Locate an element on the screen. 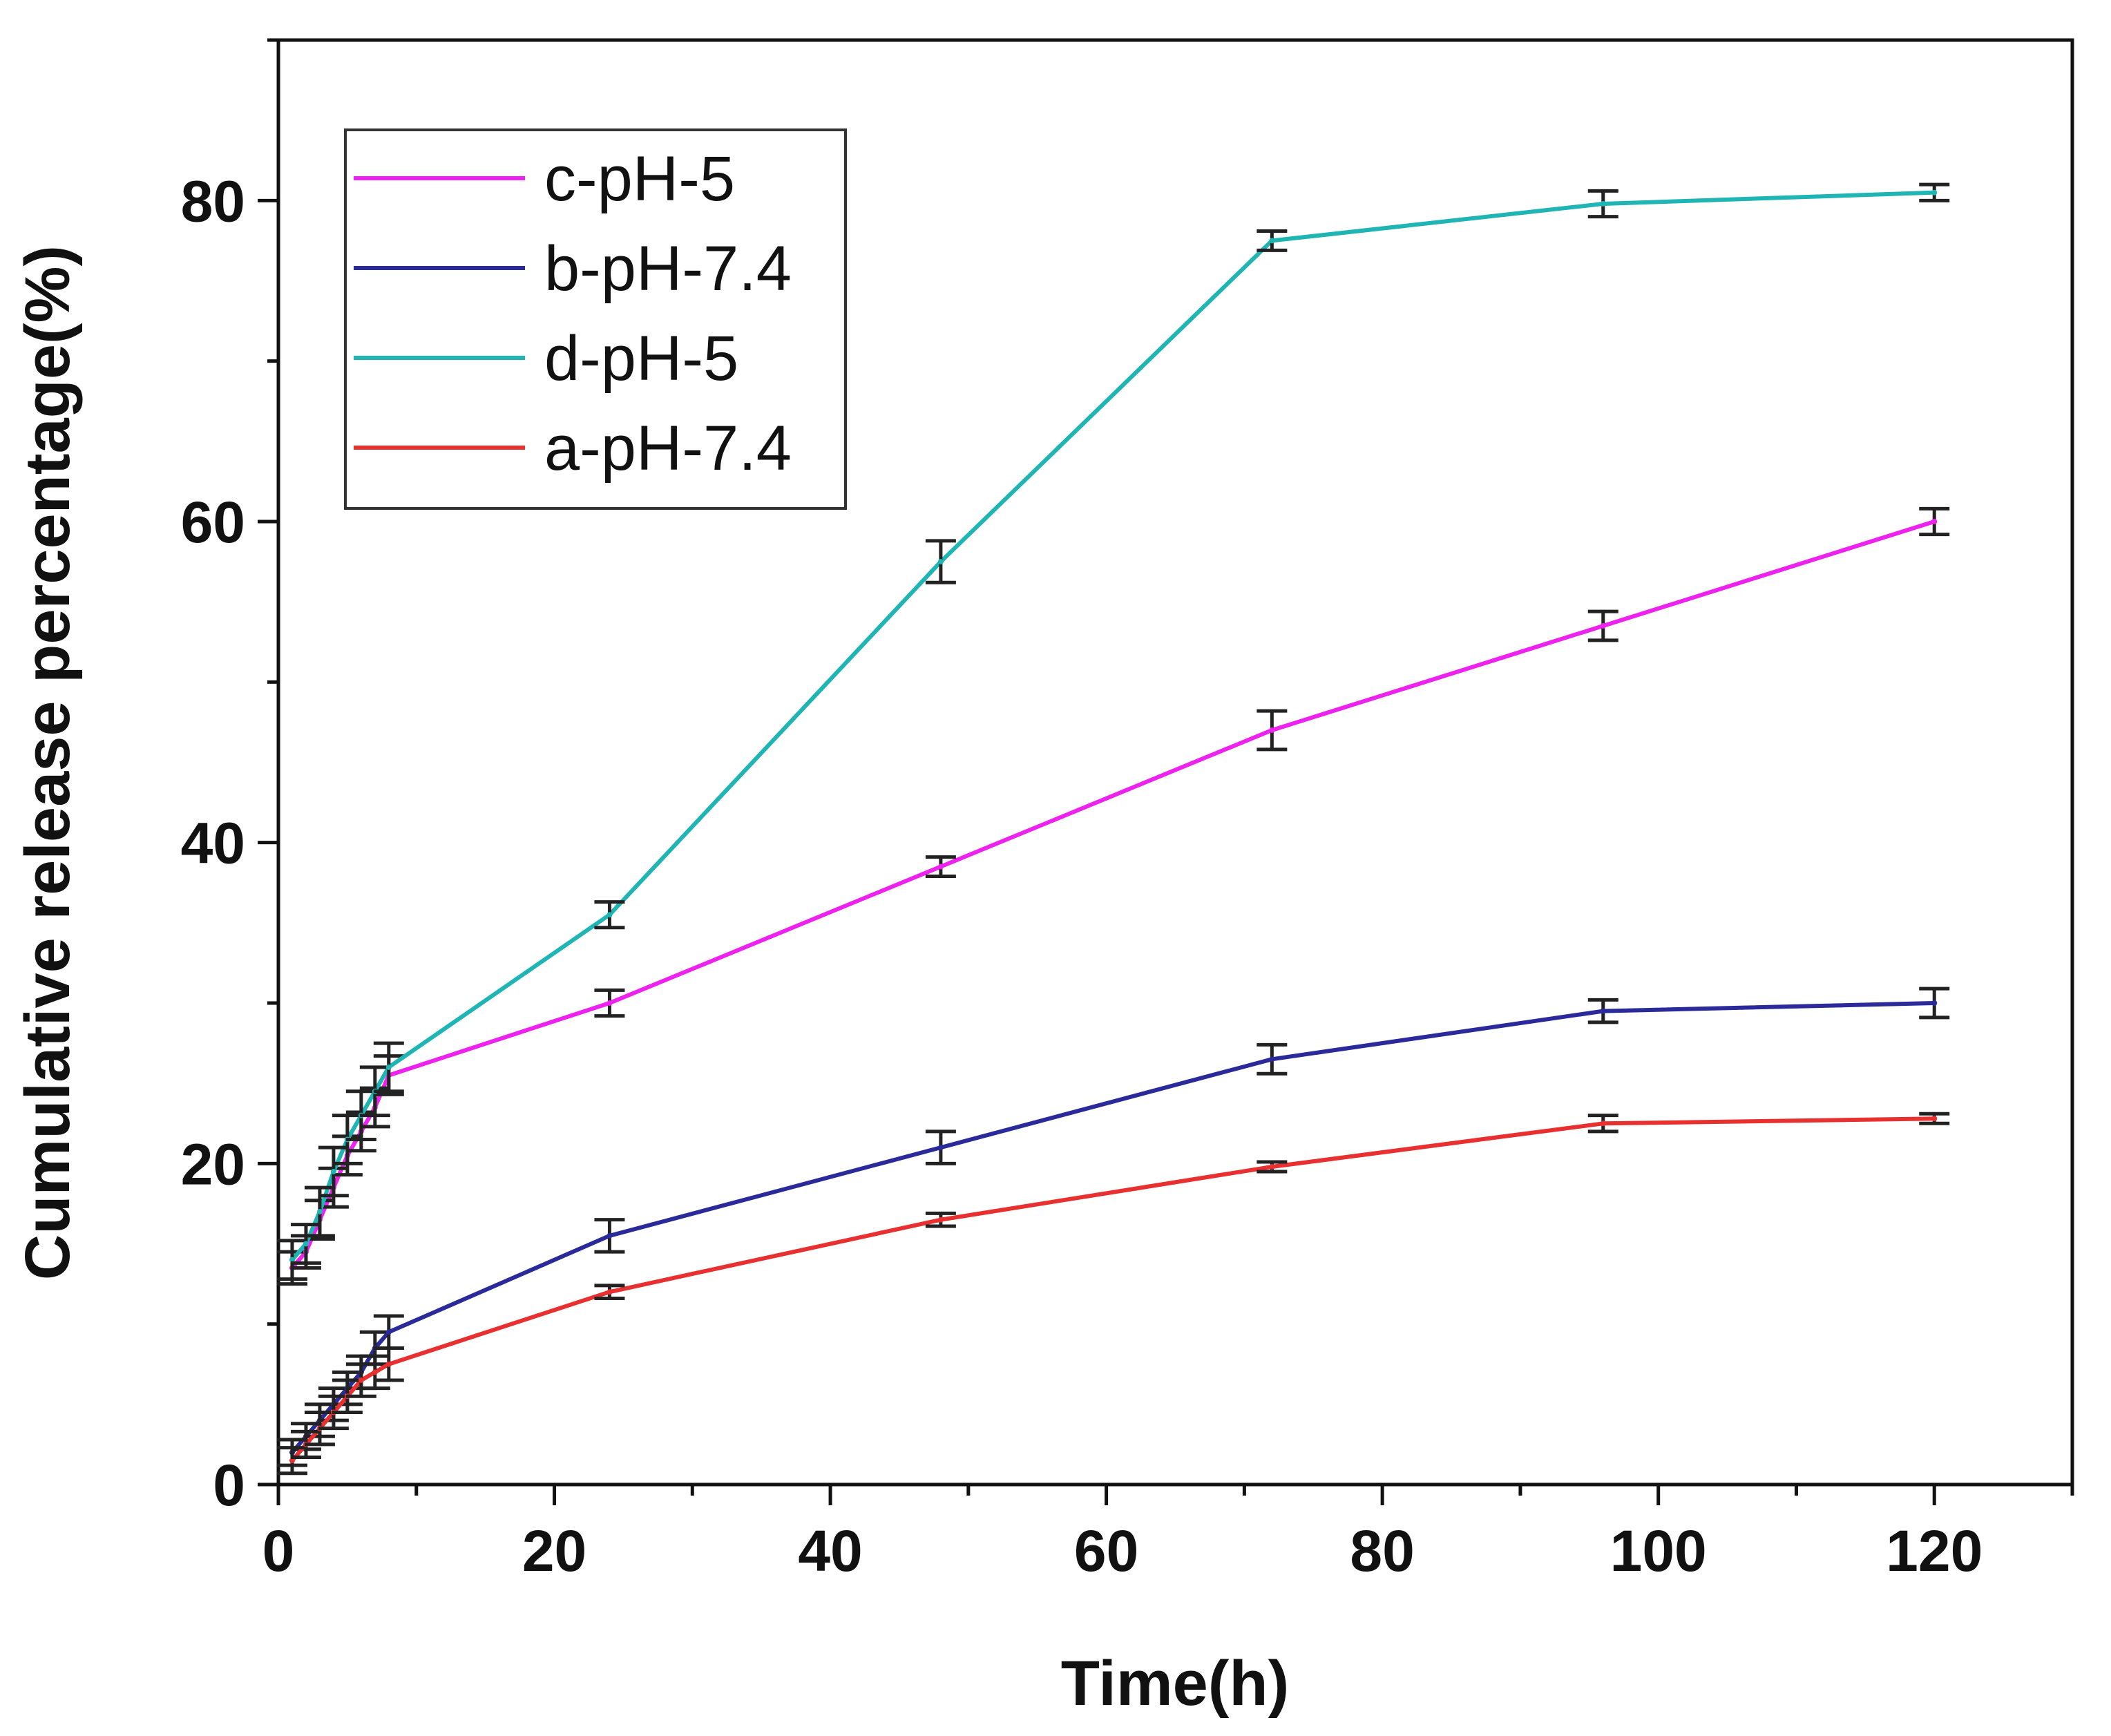 Image resolution: width=2111 pixels, height=1736 pixels. x-axis-title: Time(h) is located at coordinates (1175, 1683).